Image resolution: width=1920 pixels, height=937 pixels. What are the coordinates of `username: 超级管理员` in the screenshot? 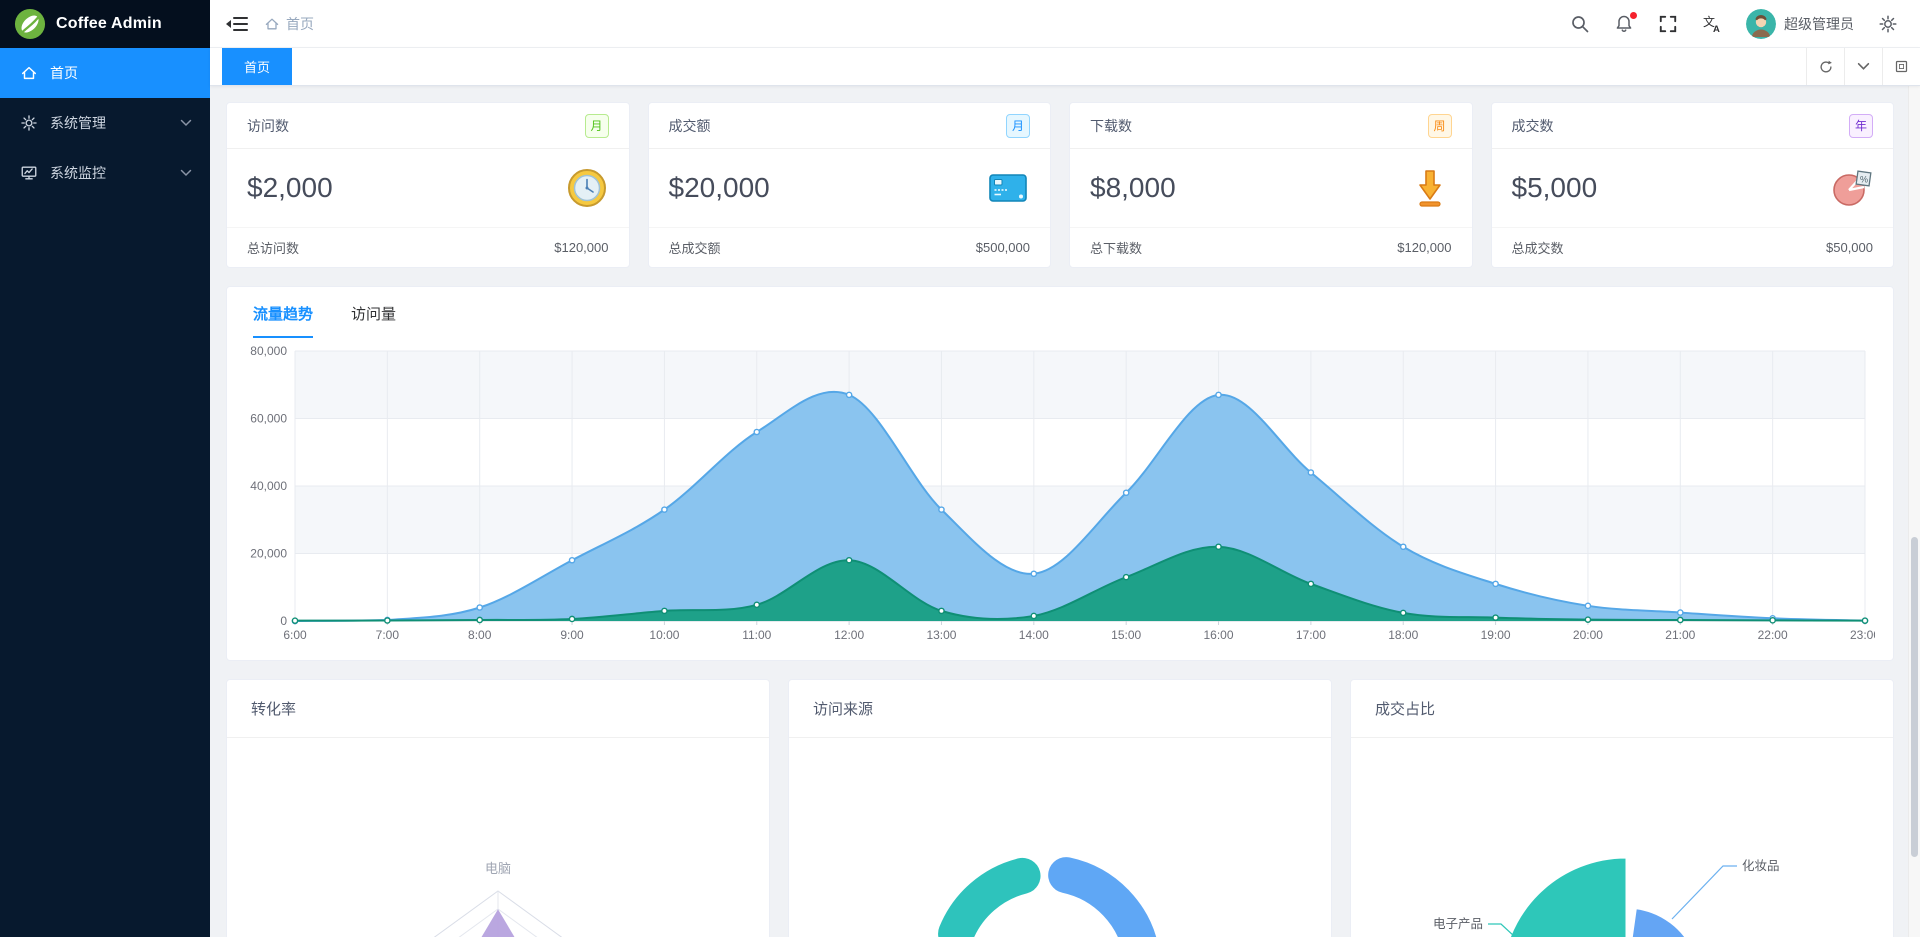 It's located at (1819, 23).